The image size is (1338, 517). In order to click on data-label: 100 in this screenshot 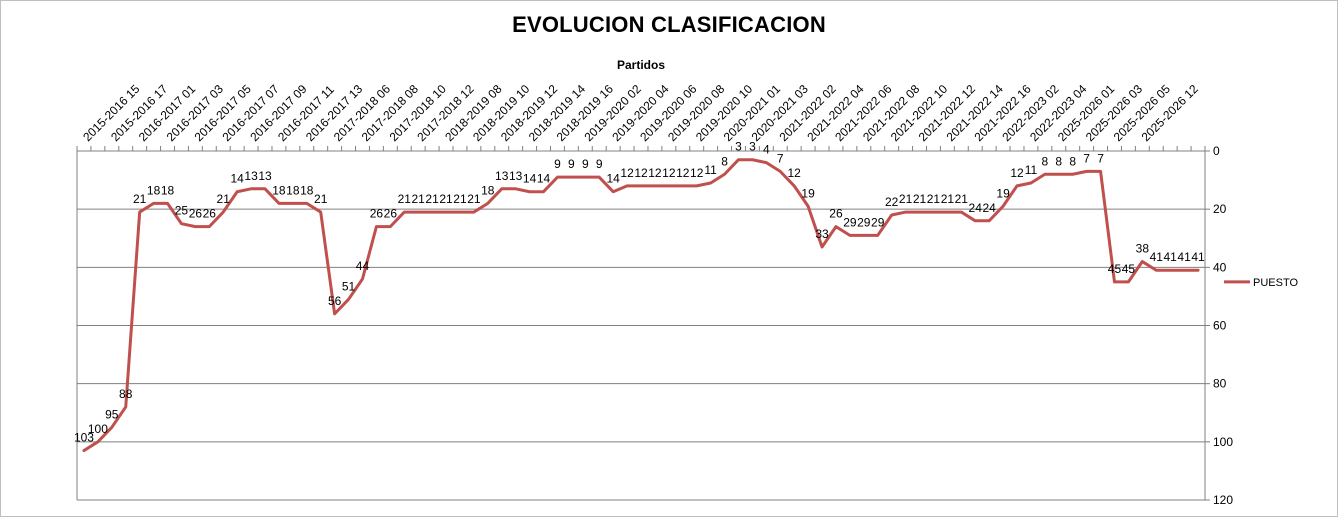, I will do `click(98, 429)`.